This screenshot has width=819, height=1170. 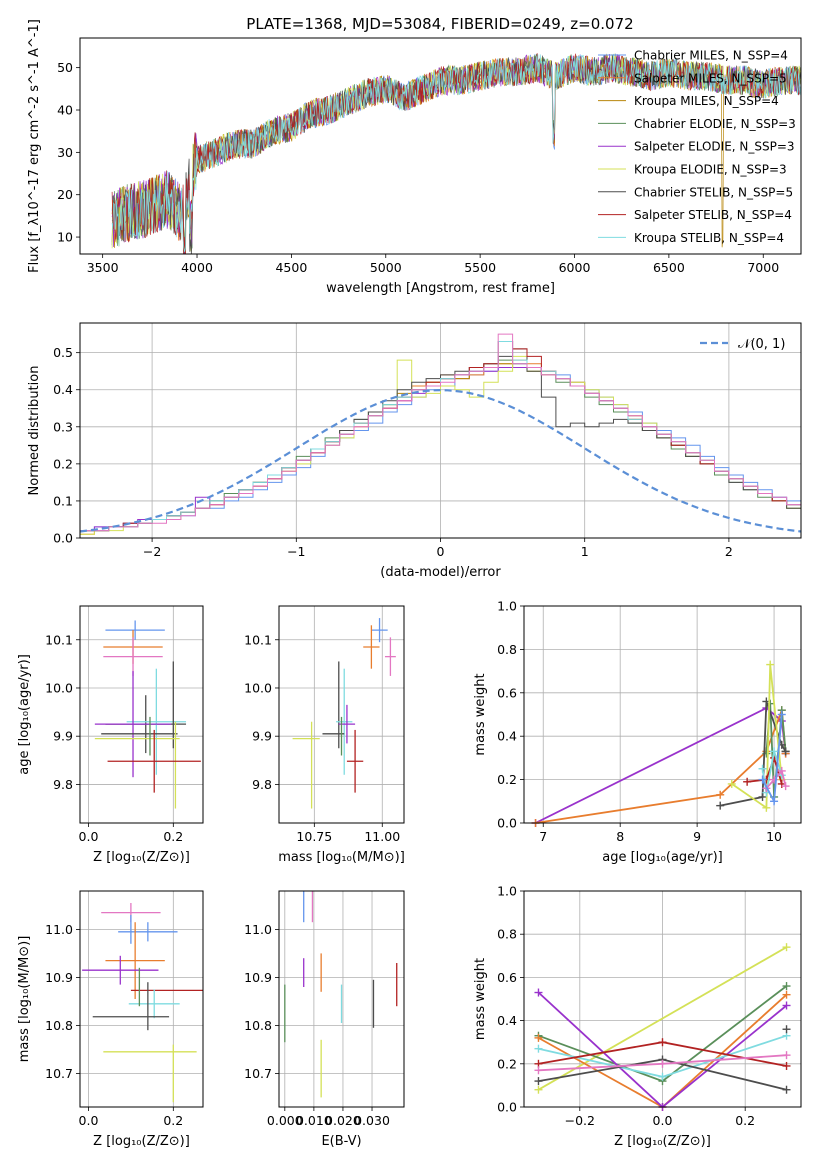 I want to click on legend-entry: Salpeter MILES, N_SSP=5, so click(x=710, y=78).